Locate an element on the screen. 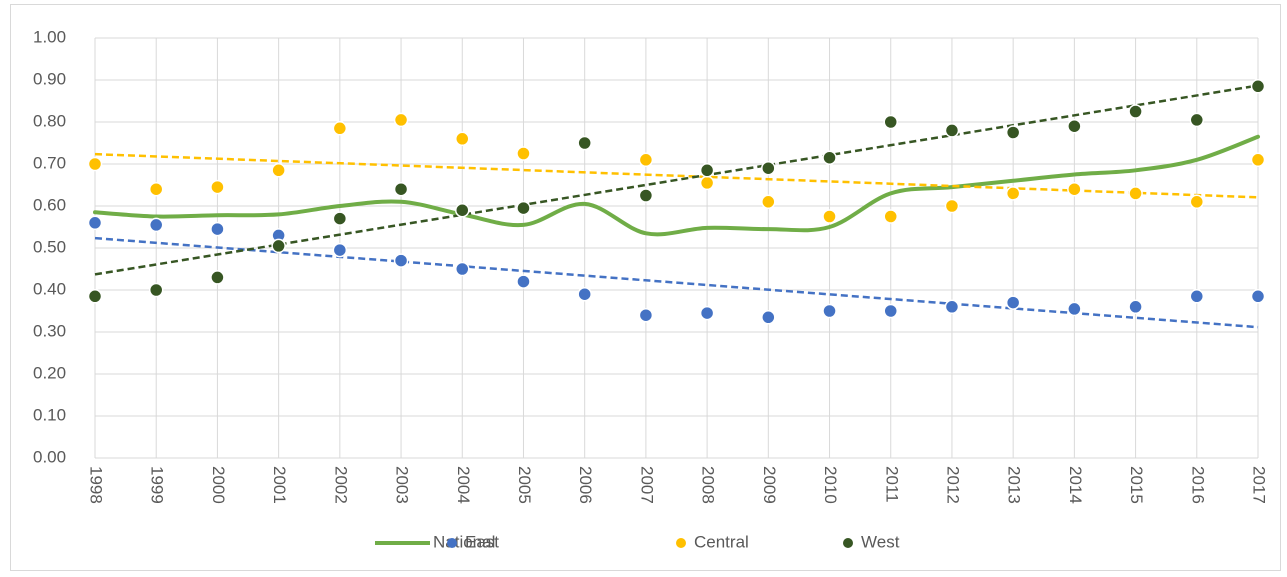  y-tick-label: 0.00 is located at coordinates (49, 456).